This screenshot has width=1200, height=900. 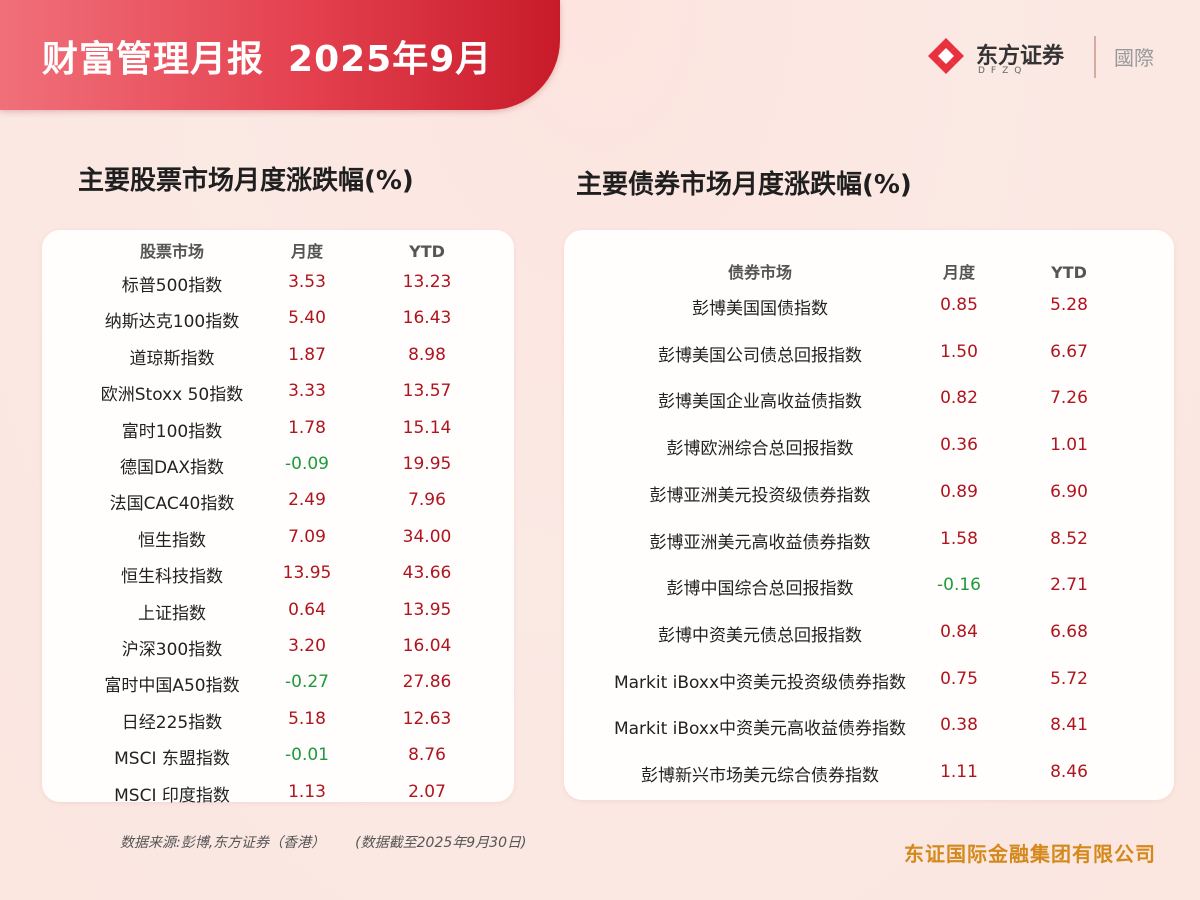 What do you see at coordinates (390, 59) in the screenshot?
I see `report-period: 2025年9月` at bounding box center [390, 59].